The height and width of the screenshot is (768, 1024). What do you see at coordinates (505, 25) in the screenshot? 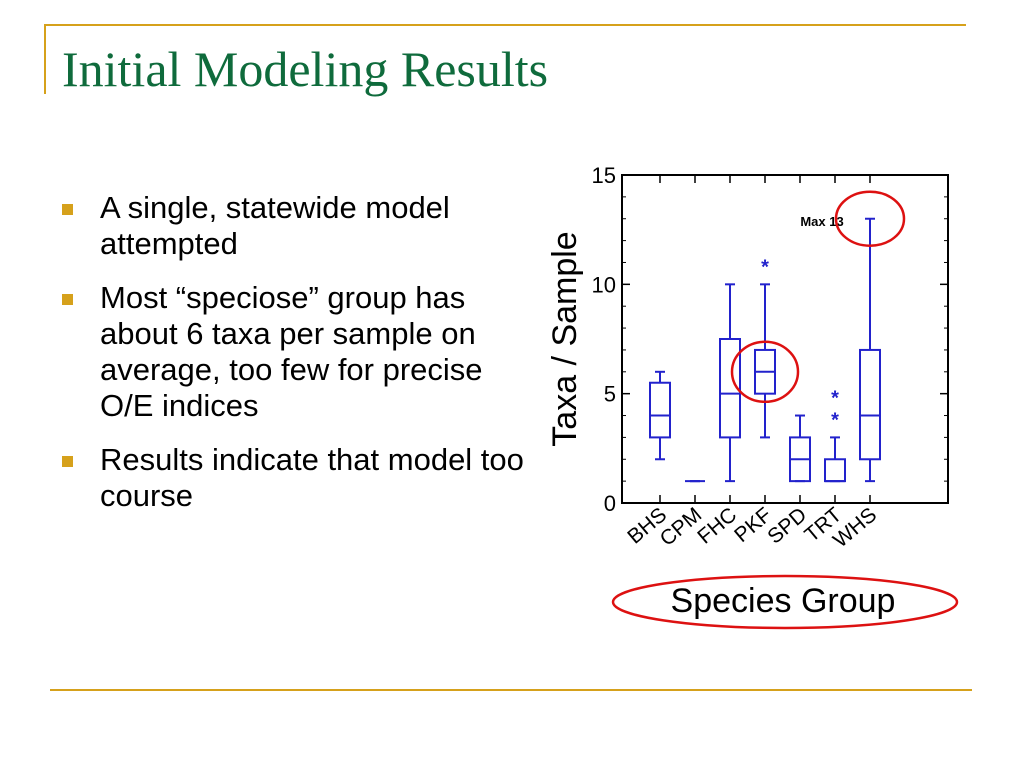
I see `title-frame-top-rule` at bounding box center [505, 25].